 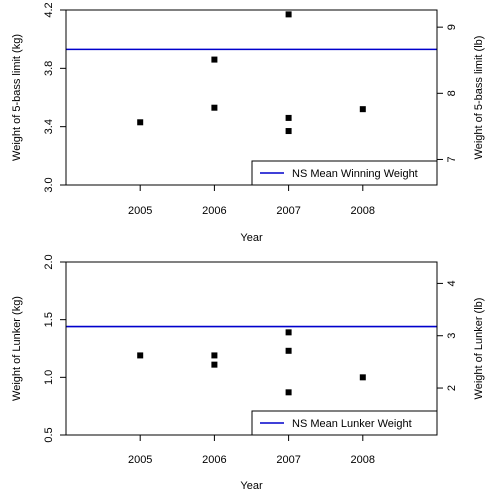 What do you see at coordinates (452, 336) in the screenshot?
I see `y-right-tick-label: 3` at bounding box center [452, 336].